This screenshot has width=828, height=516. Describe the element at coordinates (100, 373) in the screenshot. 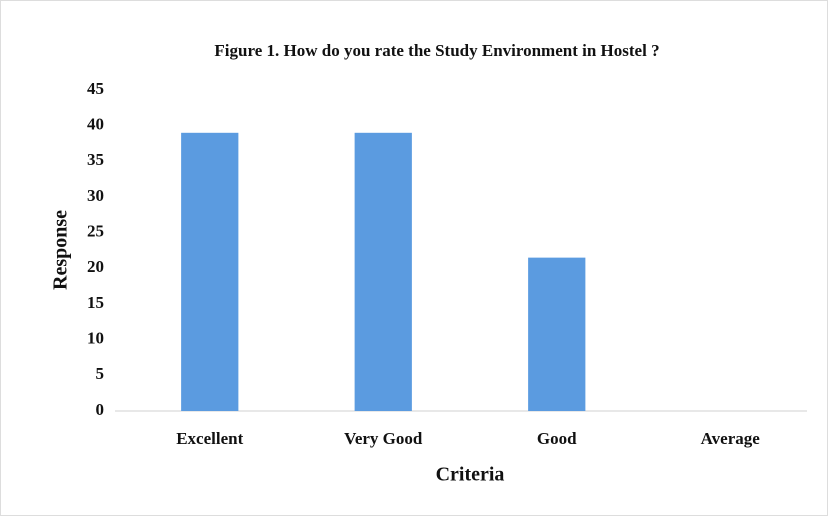

I see `y-tick-label: 5` at that location.